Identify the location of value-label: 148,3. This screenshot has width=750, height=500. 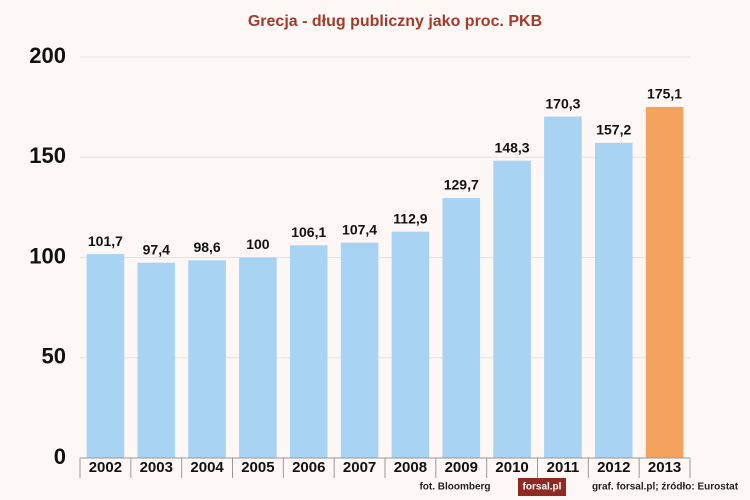
(512, 147).